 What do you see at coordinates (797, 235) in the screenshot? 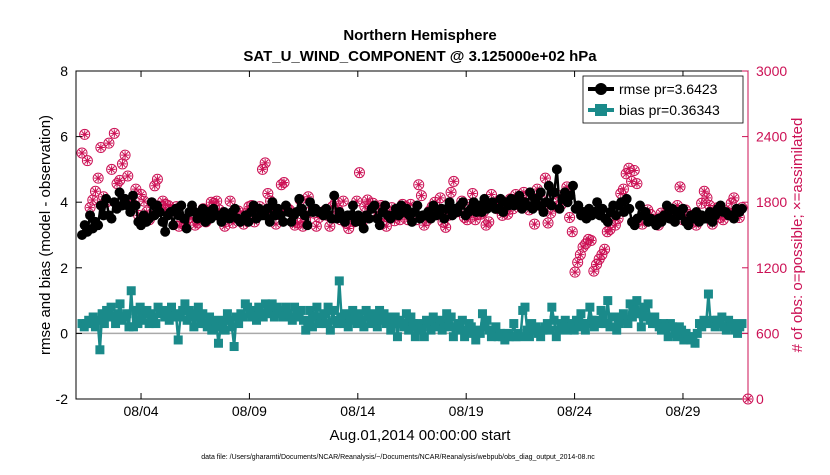
I see `y-axis-label-right: # of obs: o=possible; ×=assimilated` at bounding box center [797, 235].